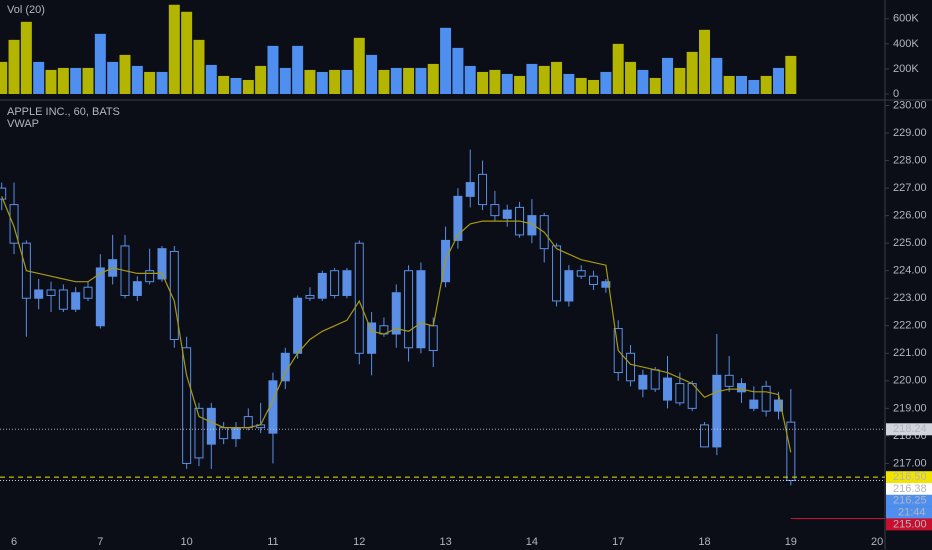 This screenshot has width=932, height=550. I want to click on price-tick-label: 230.00, so click(910, 105).